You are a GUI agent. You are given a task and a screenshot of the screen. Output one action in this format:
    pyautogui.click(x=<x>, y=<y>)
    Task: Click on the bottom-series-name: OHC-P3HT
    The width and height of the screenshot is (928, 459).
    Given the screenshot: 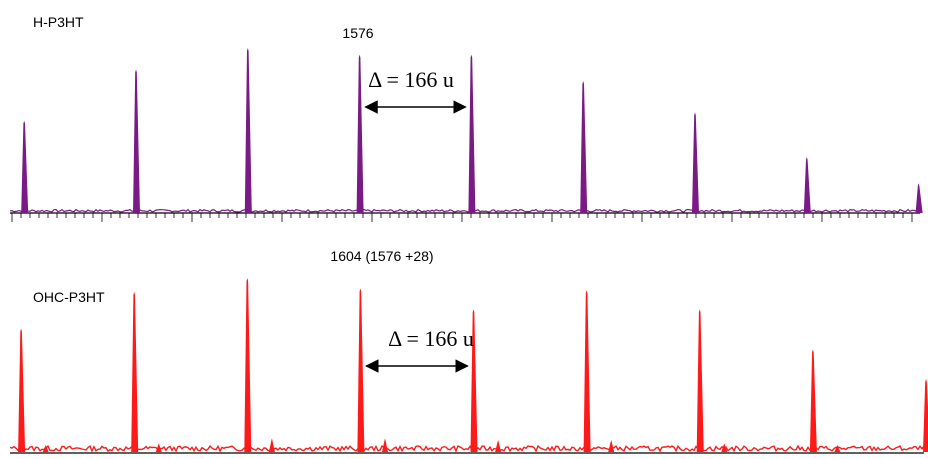 What is the action you would take?
    pyautogui.click(x=69, y=297)
    